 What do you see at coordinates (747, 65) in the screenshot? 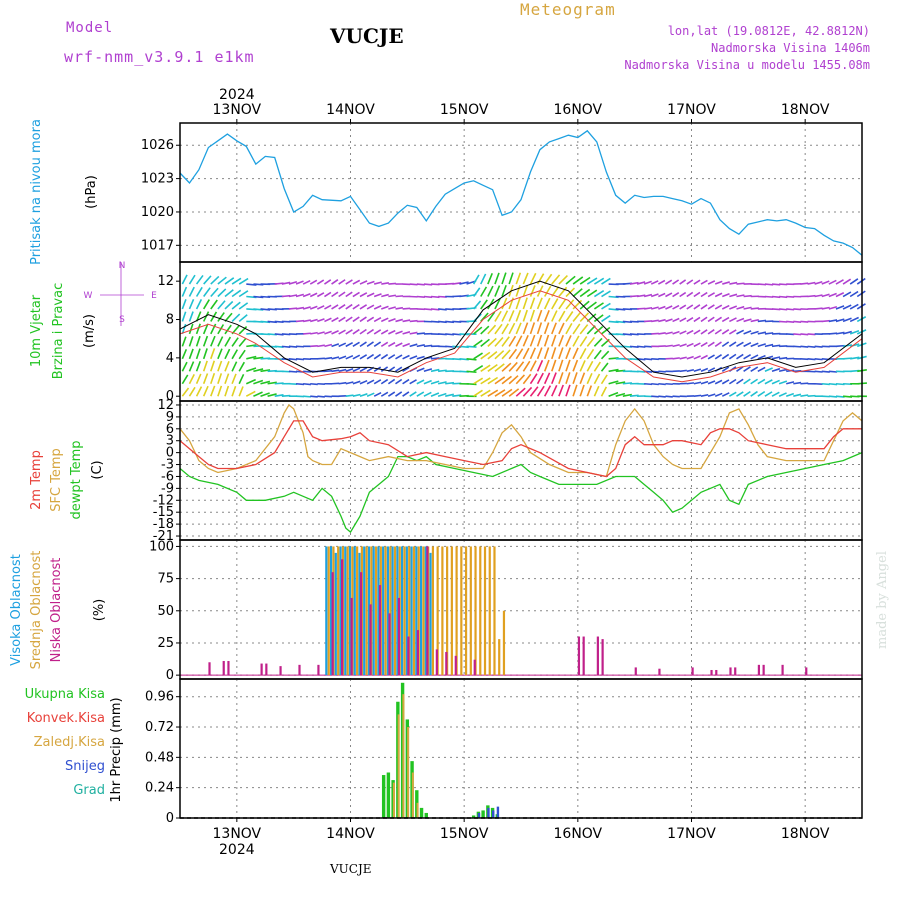
I see `model-elevation-label: Nadmorska Visina u modelu 1455.08m` at bounding box center [747, 65].